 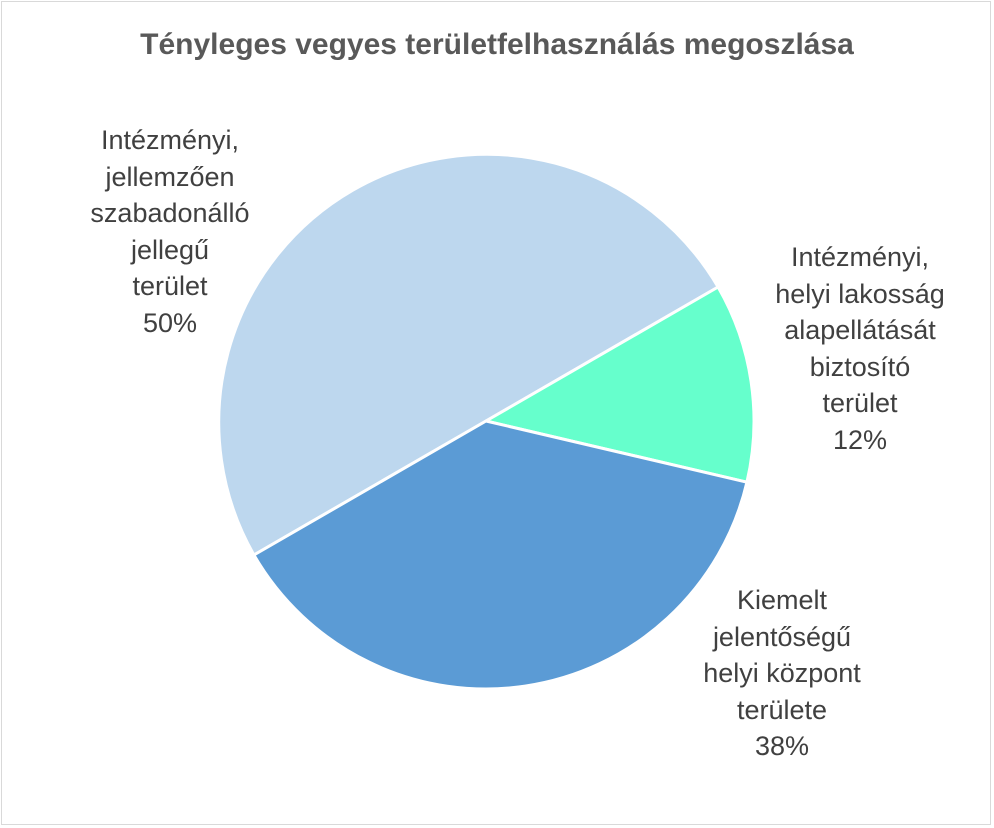 I want to click on slice-label-line: helyi központ, so click(x=782, y=673).